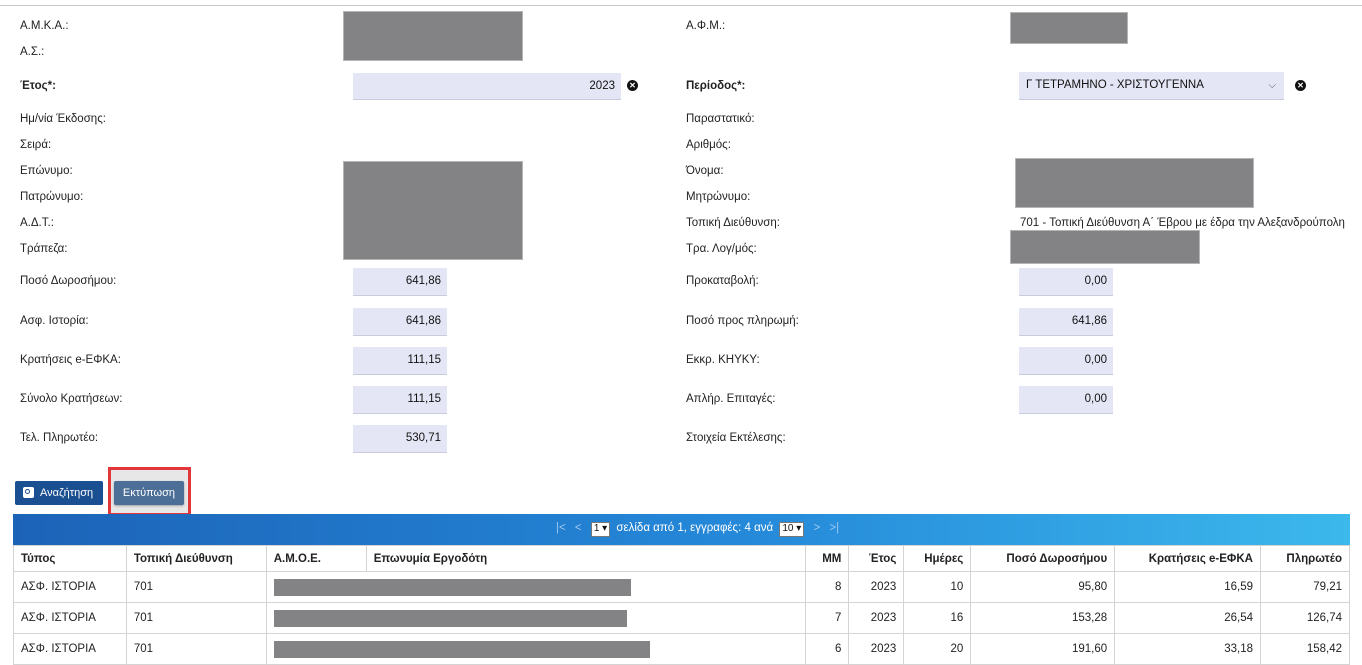 The image size is (1362, 665). I want to click on periodos-label: Περίοδος*:, so click(716, 86).